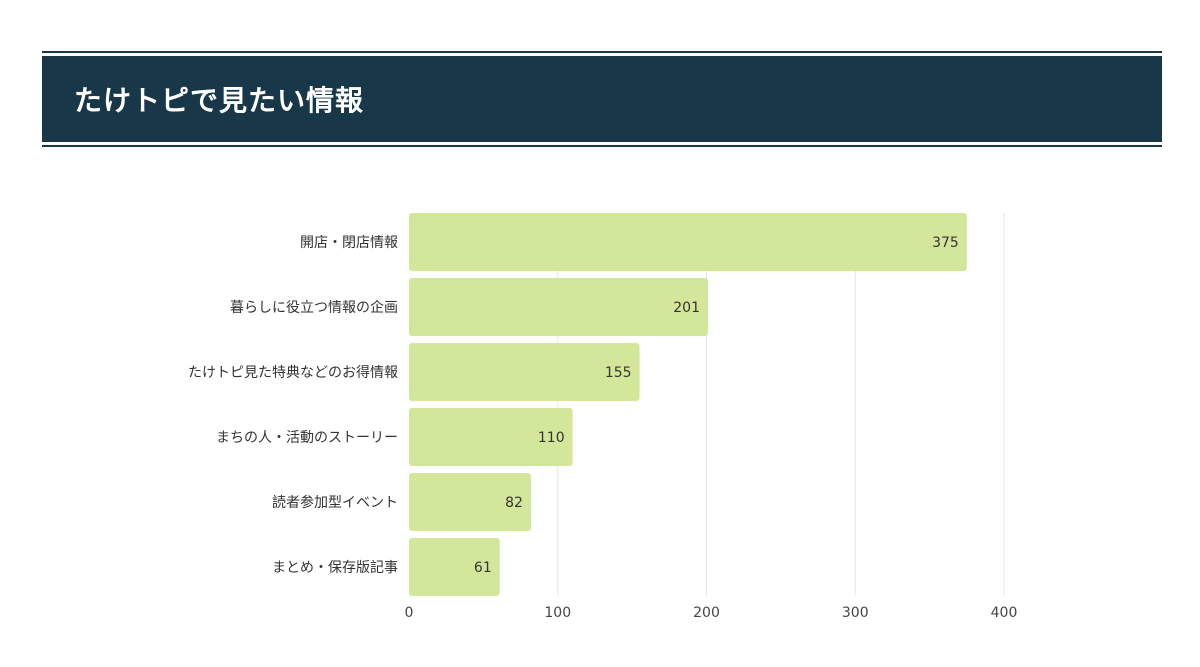 This screenshot has width=1200, height=667. I want to click on bar-value-label: 201, so click(686, 308).